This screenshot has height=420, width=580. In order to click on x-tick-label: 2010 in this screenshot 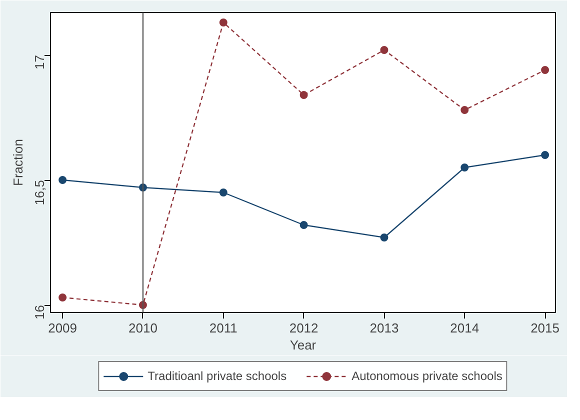, I will do `click(143, 328)`.